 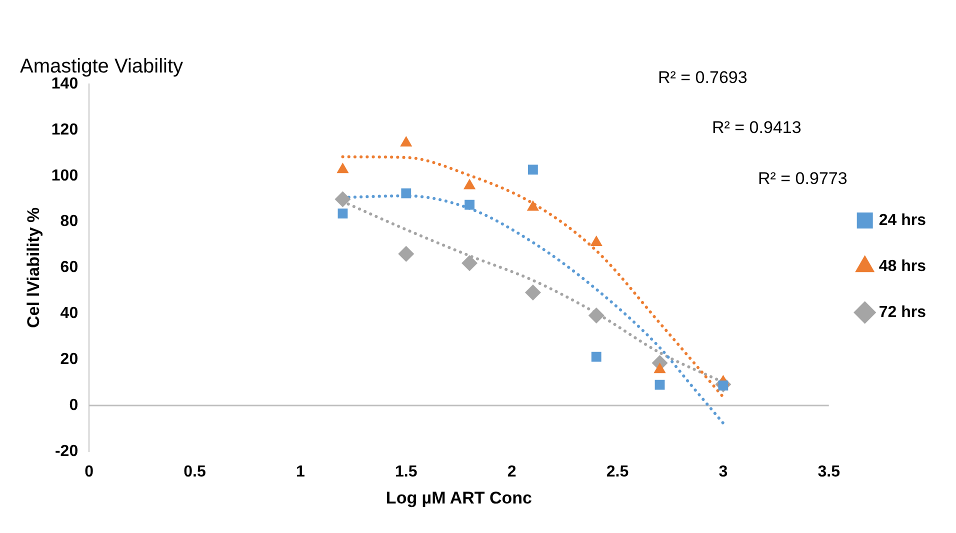 What do you see at coordinates (64, 129) in the screenshot?
I see `y-tick-label: 120` at bounding box center [64, 129].